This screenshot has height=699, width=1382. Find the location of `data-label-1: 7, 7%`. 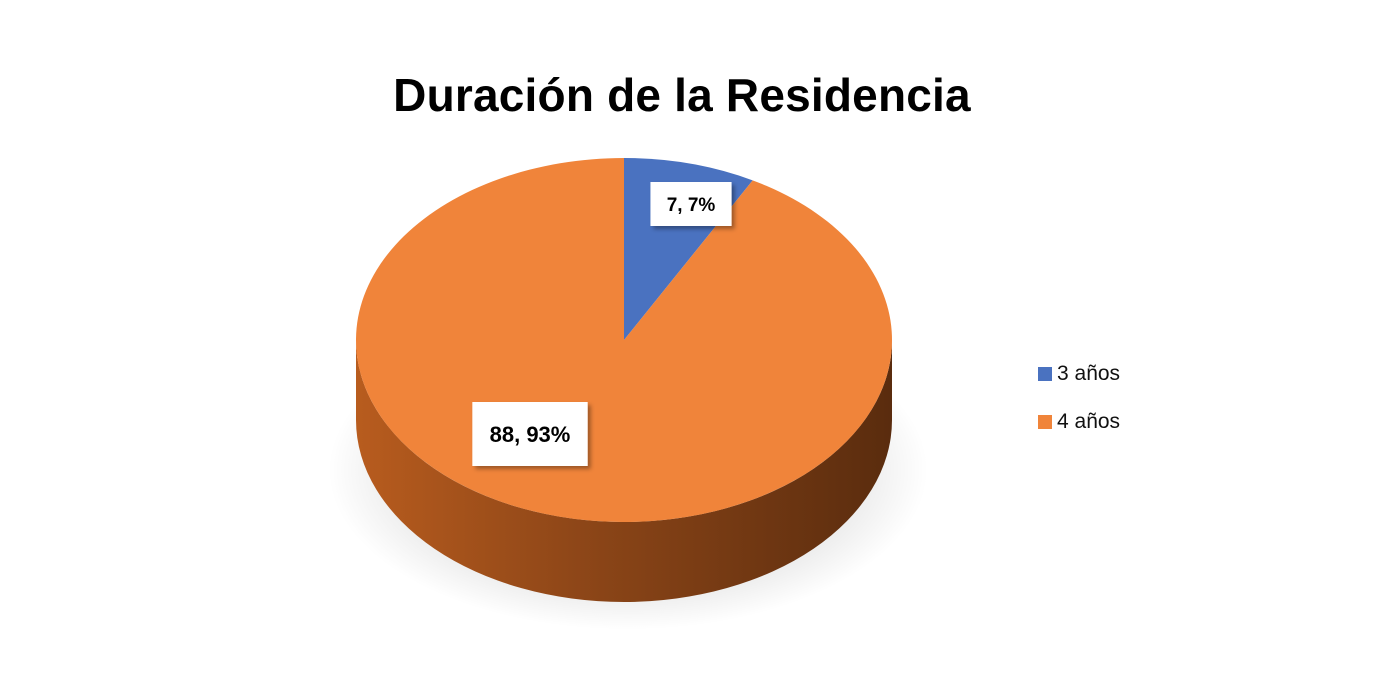

data-label-1: 7, 7% is located at coordinates (691, 204).